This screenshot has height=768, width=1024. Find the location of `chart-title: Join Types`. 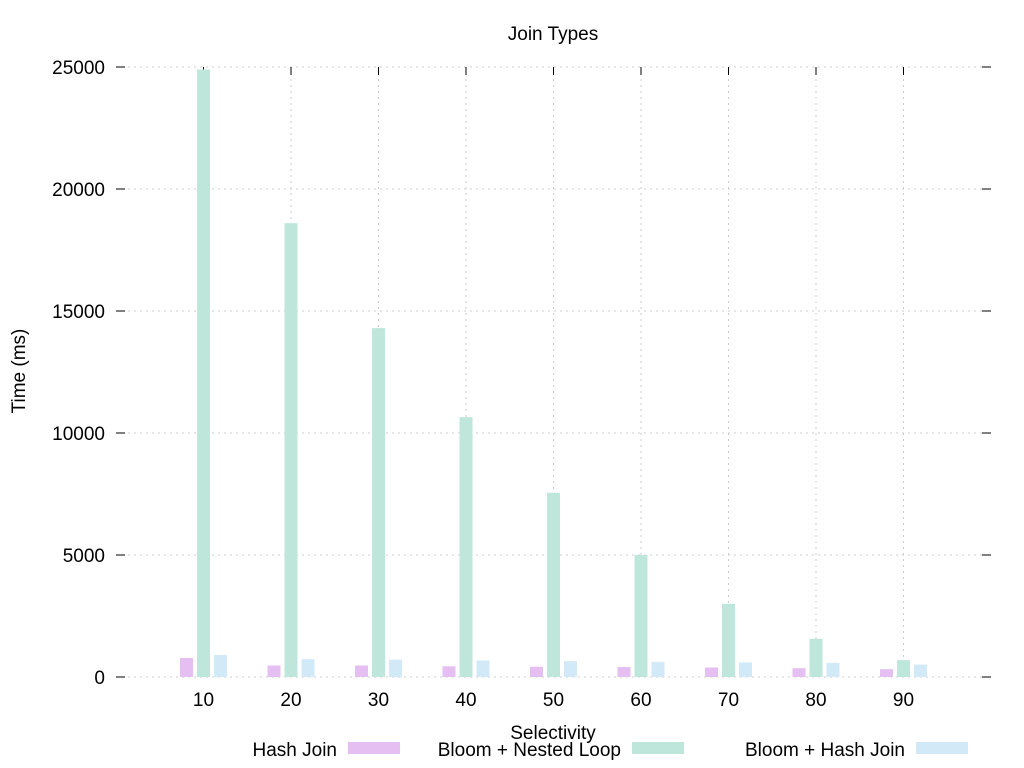

chart-title: Join Types is located at coordinates (553, 34).